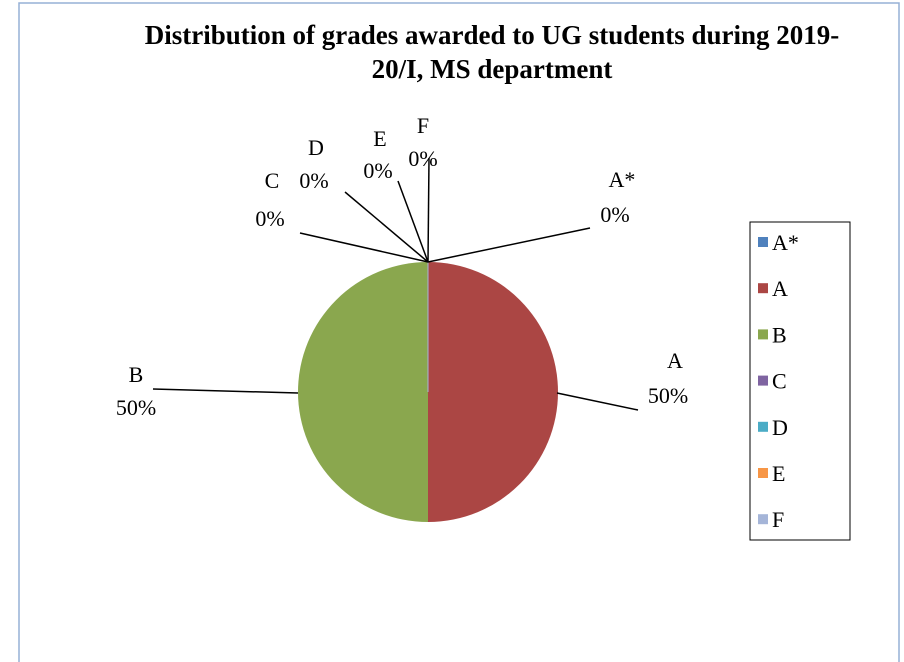  Describe the element at coordinates (779, 381) in the screenshot. I see `legend-label: C` at that location.